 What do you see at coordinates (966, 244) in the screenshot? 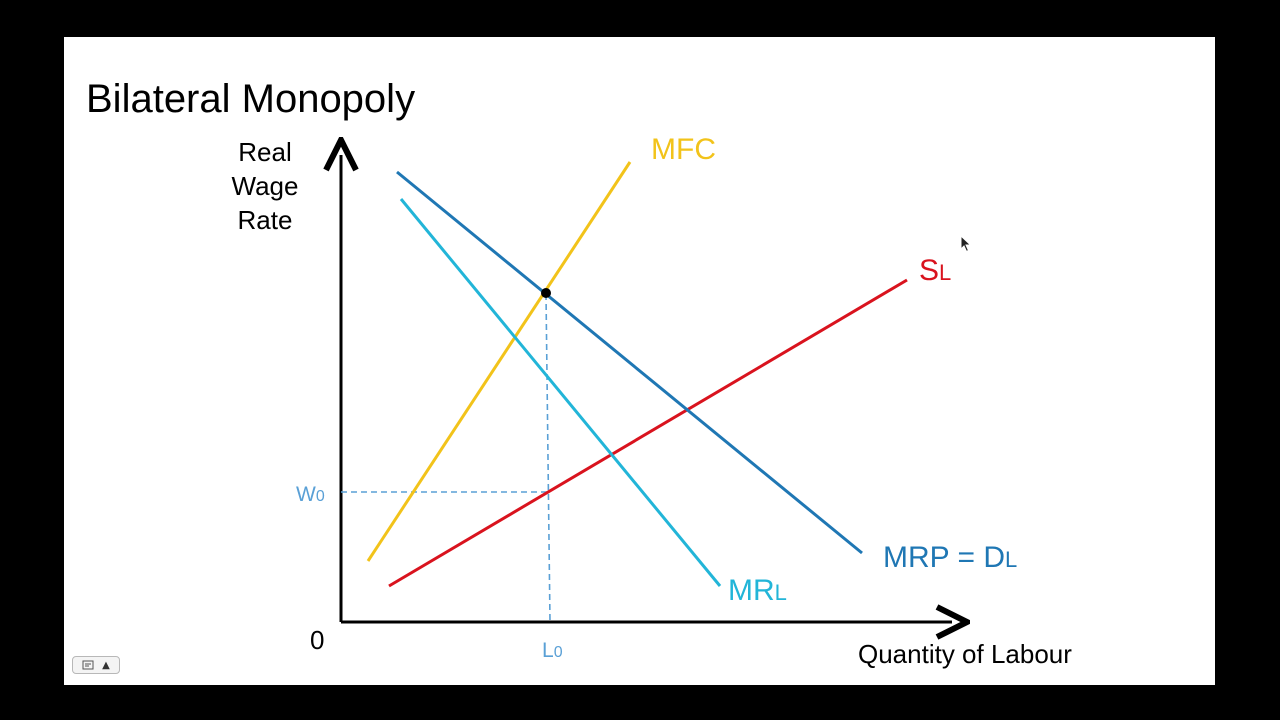
I see `mouse-cursor-icon` at bounding box center [966, 244].